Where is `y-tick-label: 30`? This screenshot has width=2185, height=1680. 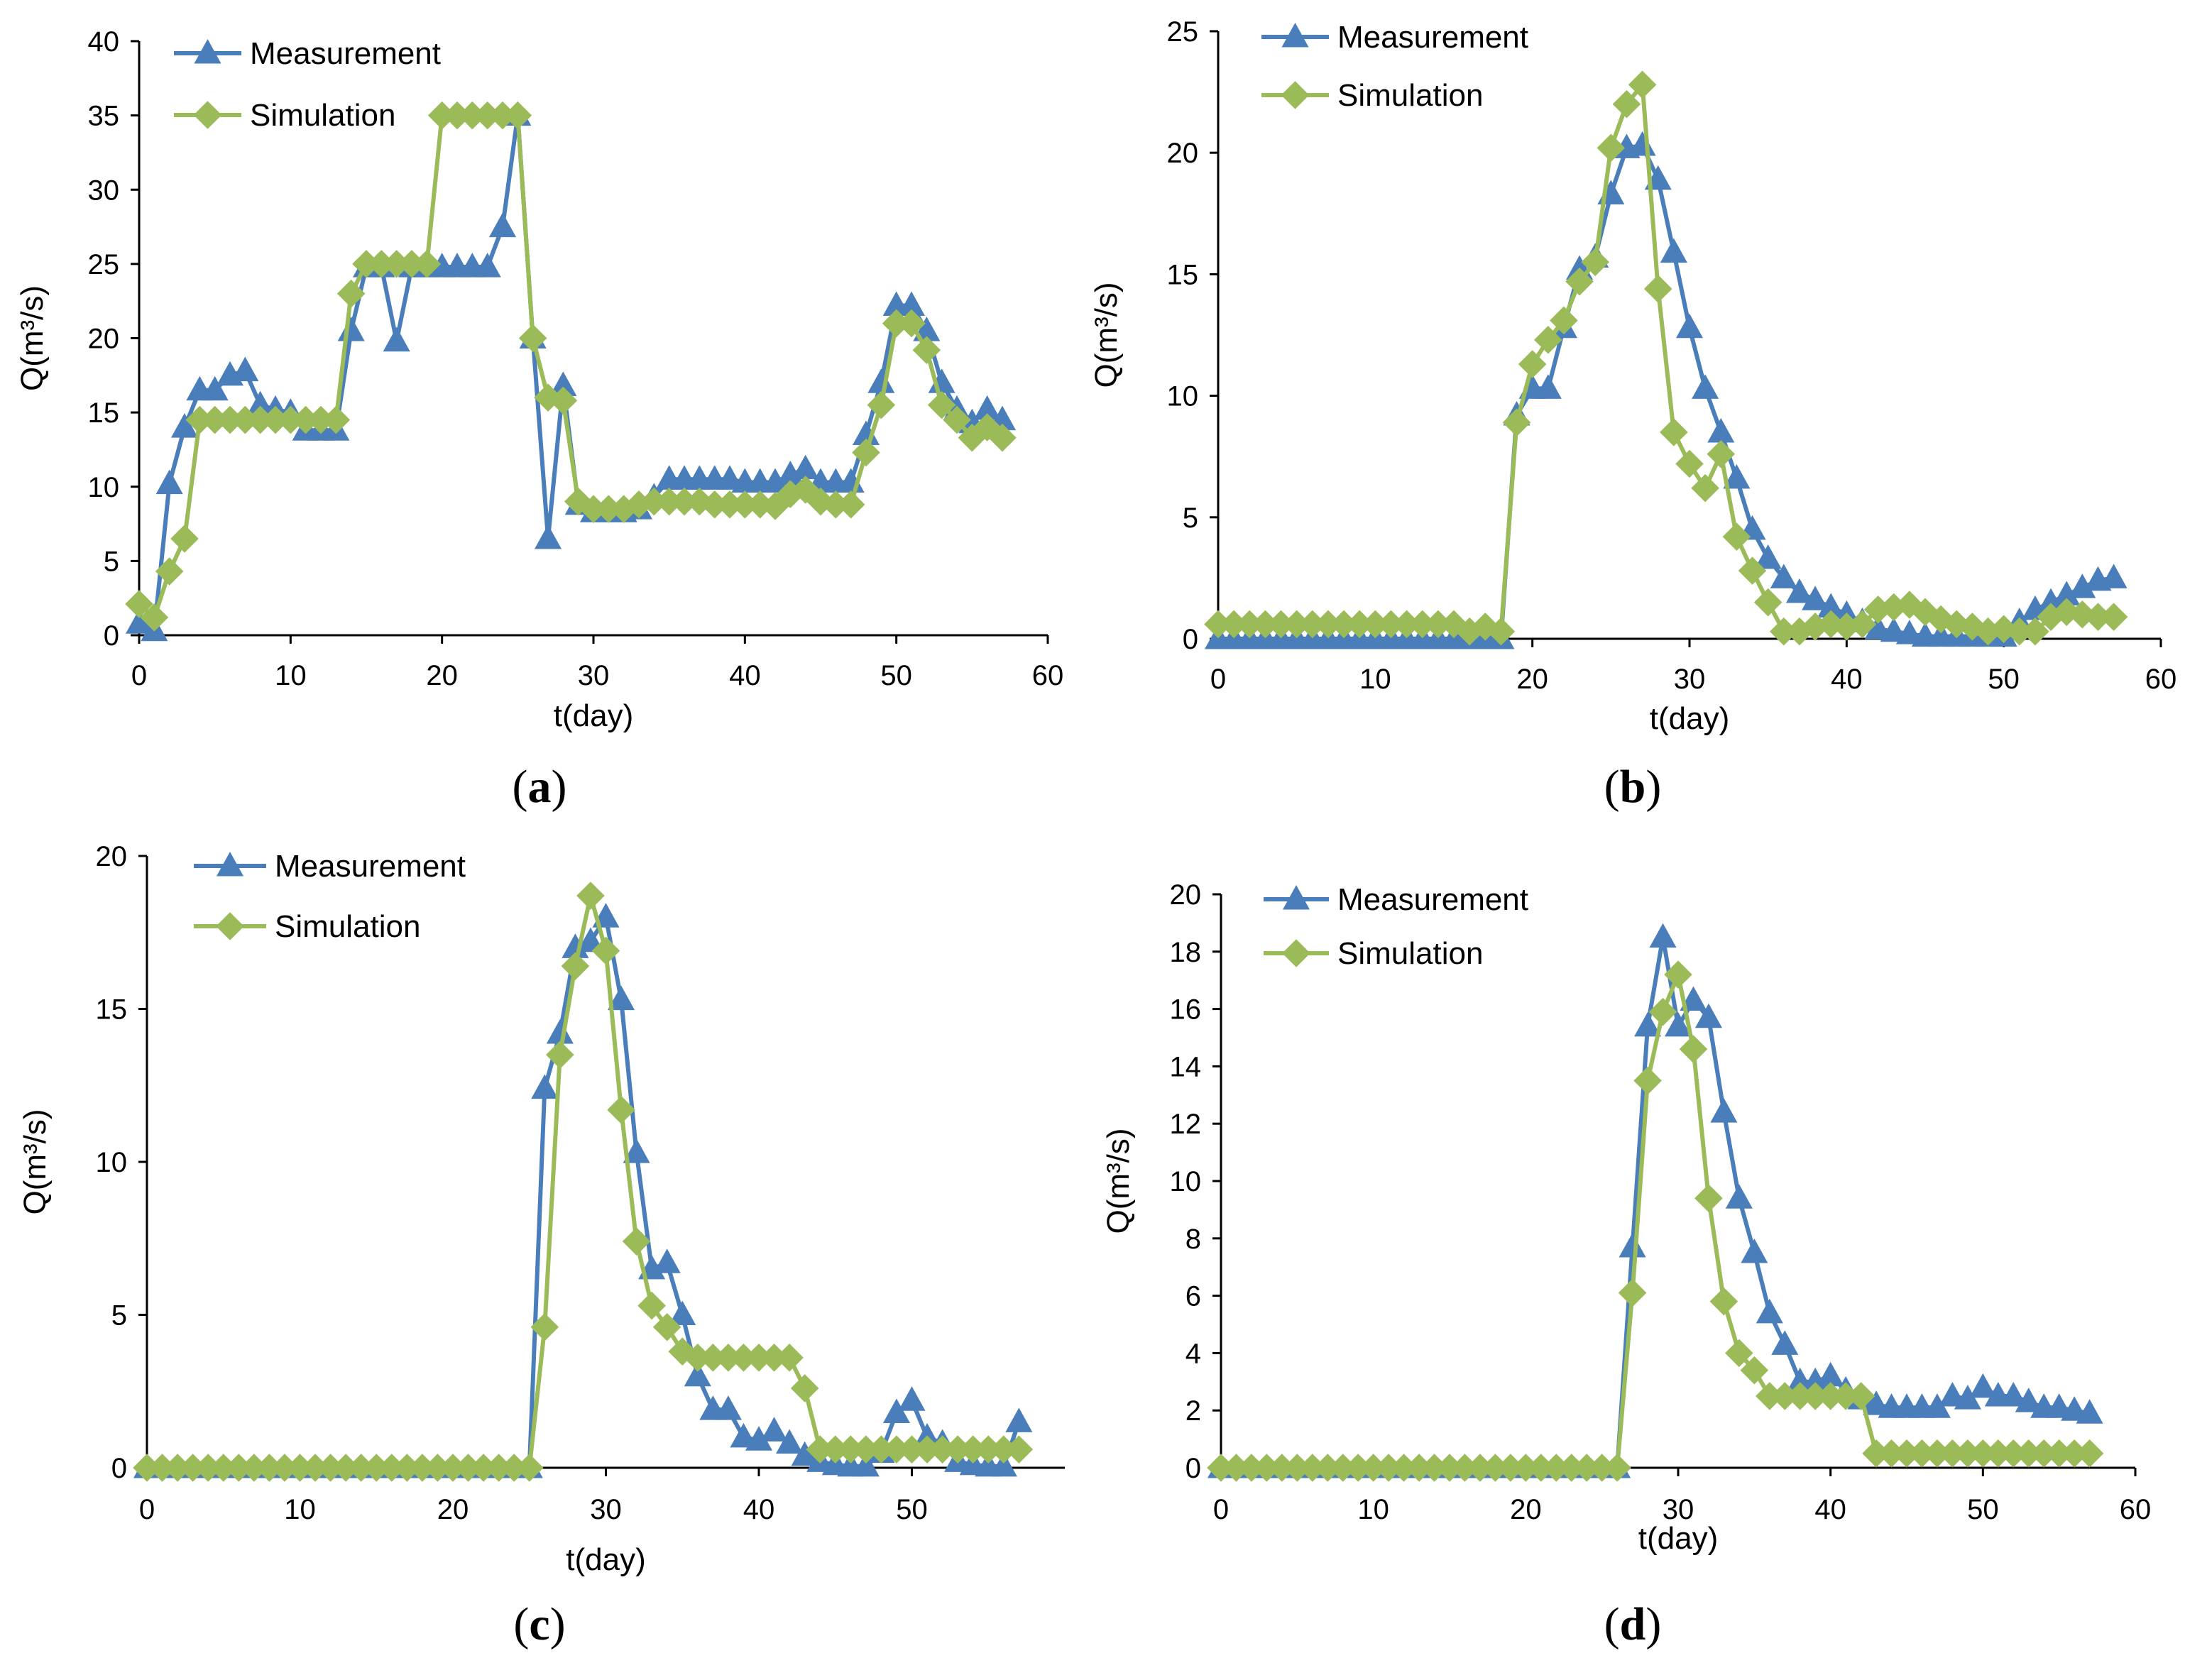 y-tick-label: 30 is located at coordinates (104, 191).